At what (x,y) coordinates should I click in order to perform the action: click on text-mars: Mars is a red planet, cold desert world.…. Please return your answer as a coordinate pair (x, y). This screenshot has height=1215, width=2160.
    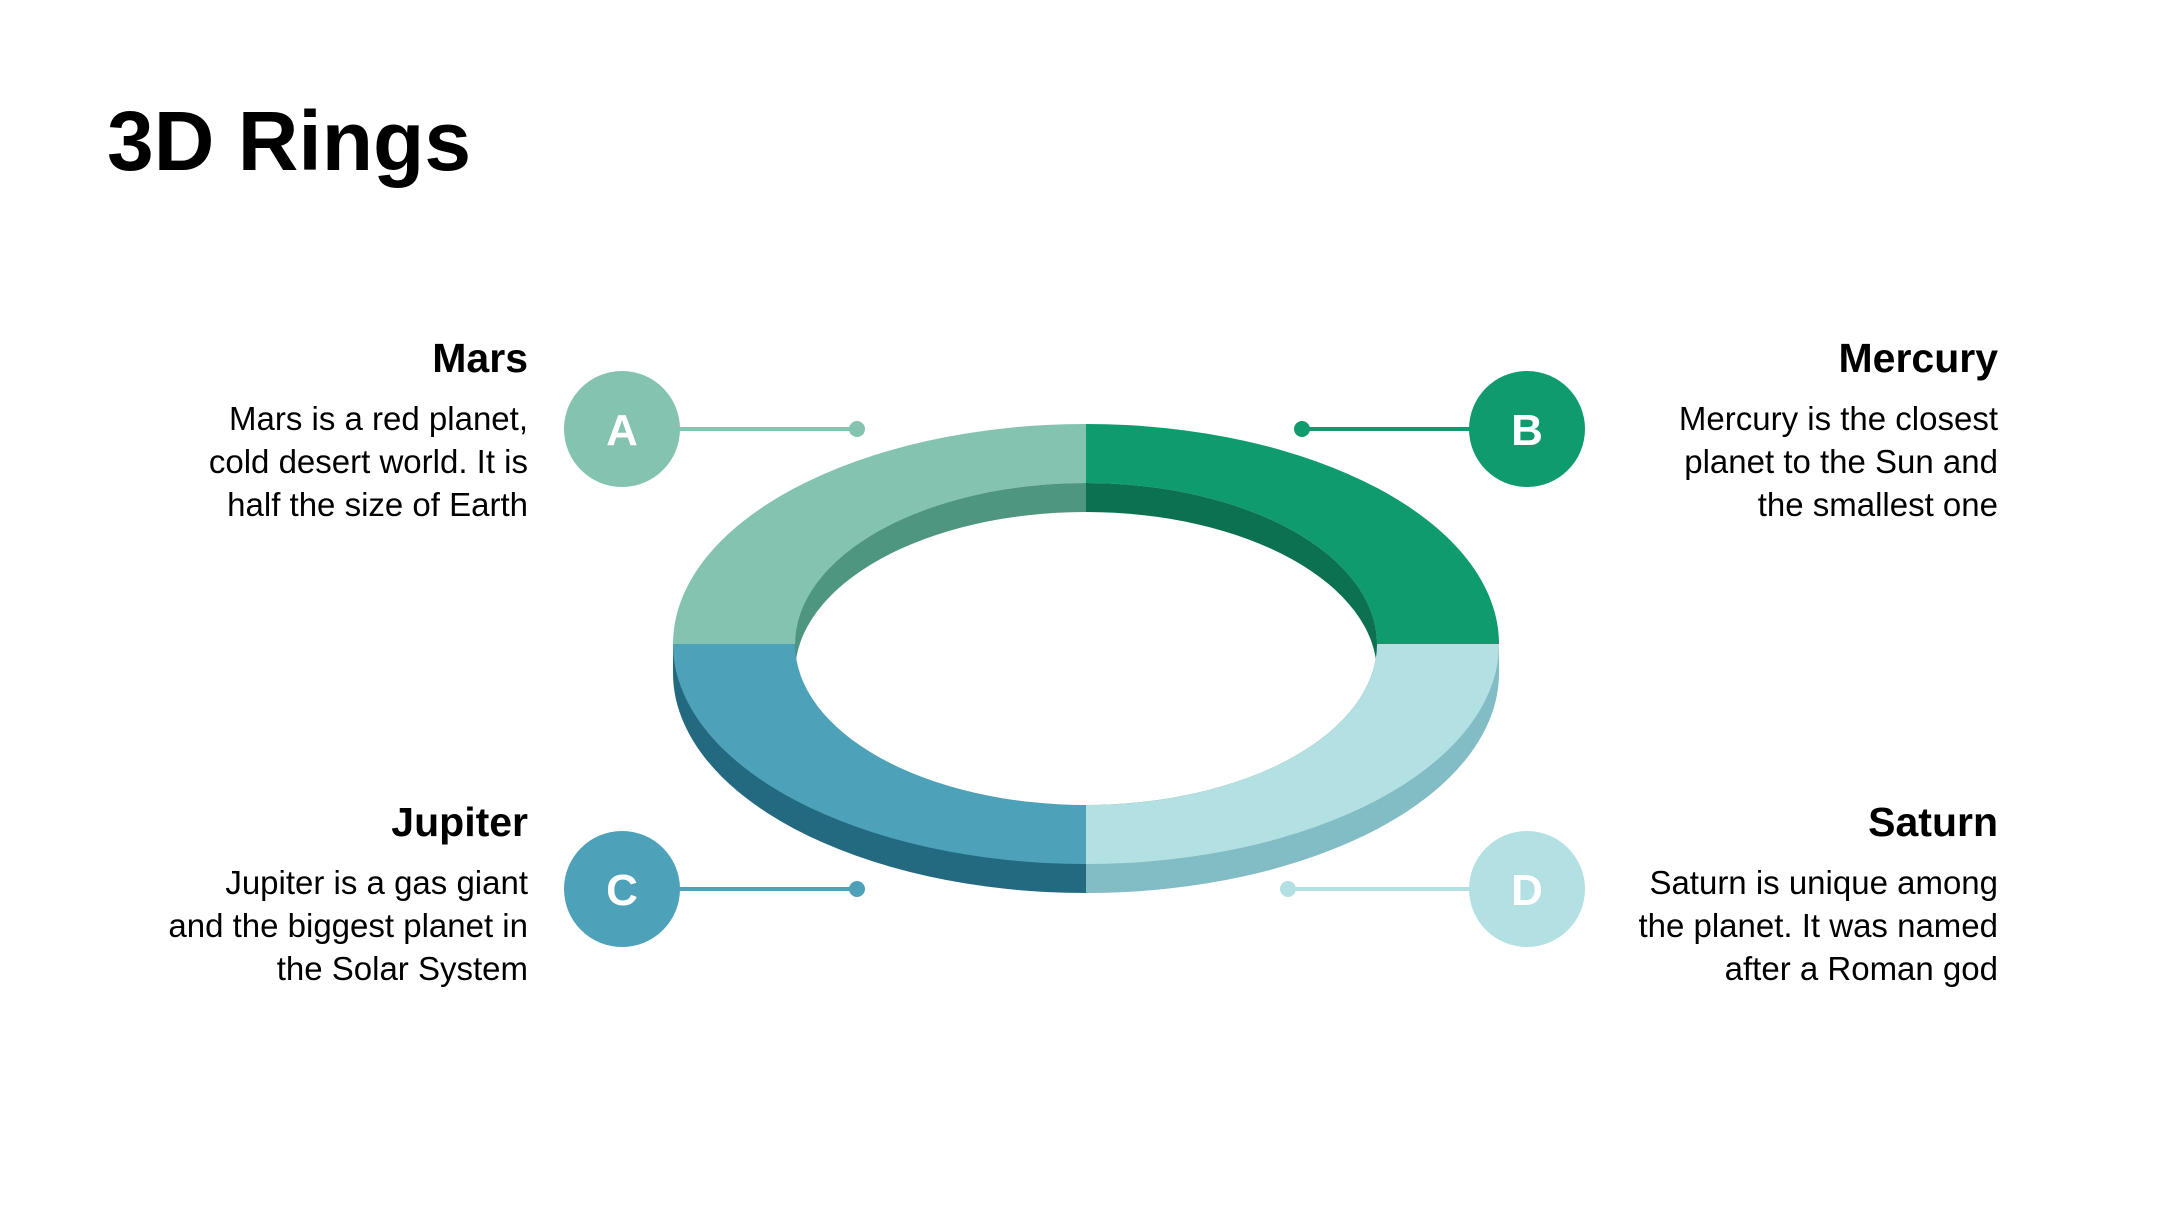
    Looking at the image, I should click on (368, 461).